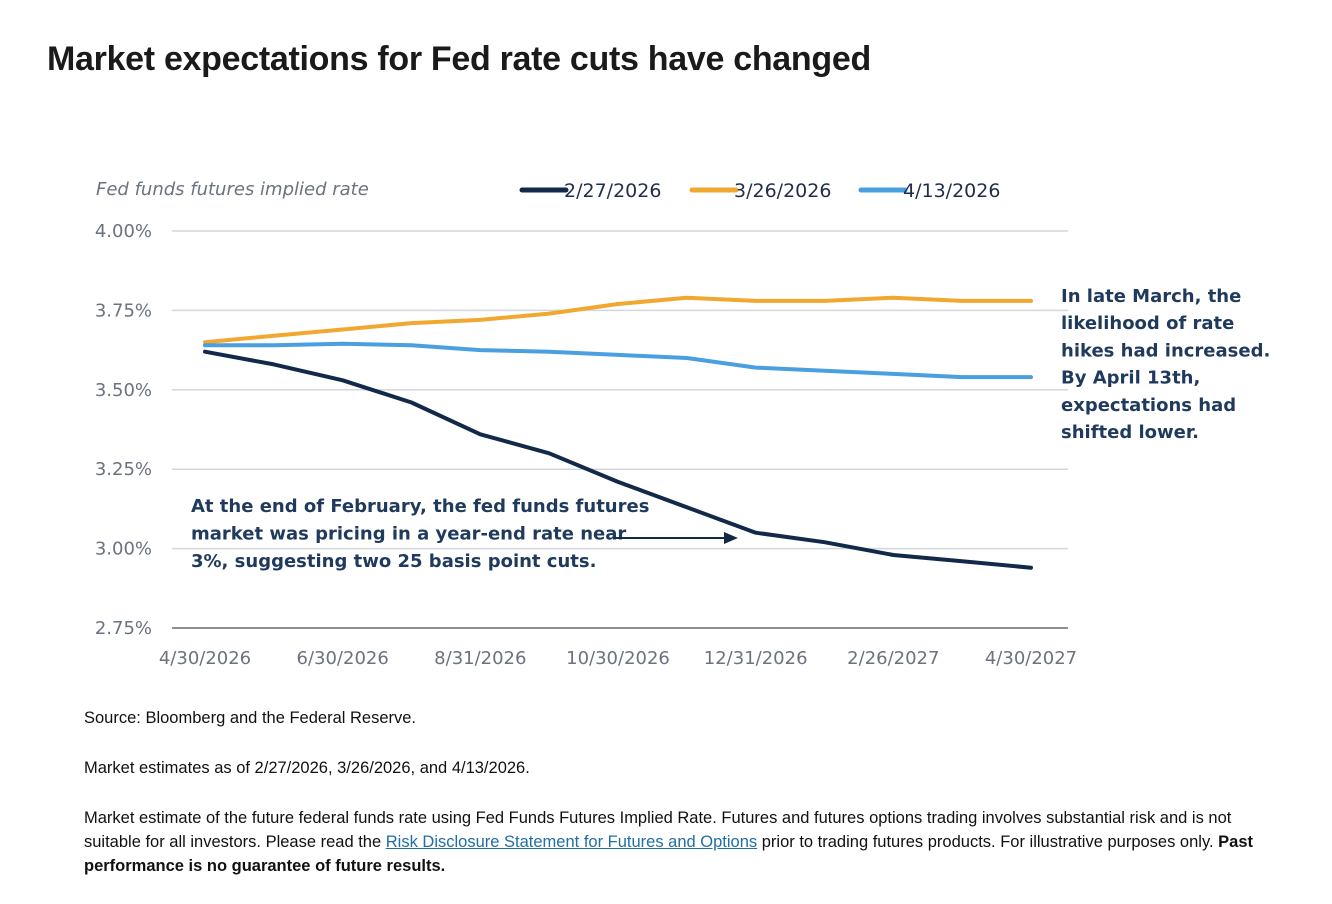 The height and width of the screenshot is (904, 1332). What do you see at coordinates (1165, 350) in the screenshot?
I see `annotation-line: hikes had increased.` at bounding box center [1165, 350].